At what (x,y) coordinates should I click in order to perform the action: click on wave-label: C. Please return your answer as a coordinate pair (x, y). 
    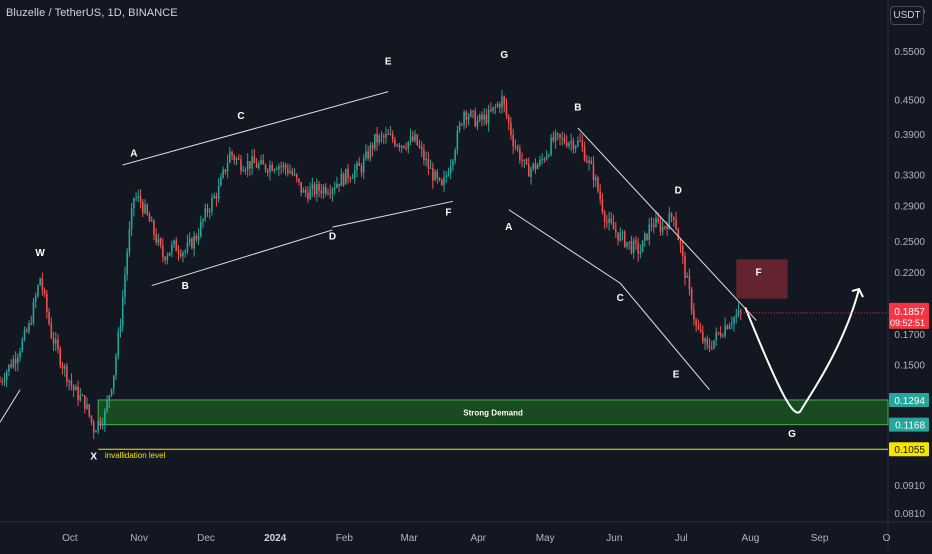
    Looking at the image, I should click on (240, 116).